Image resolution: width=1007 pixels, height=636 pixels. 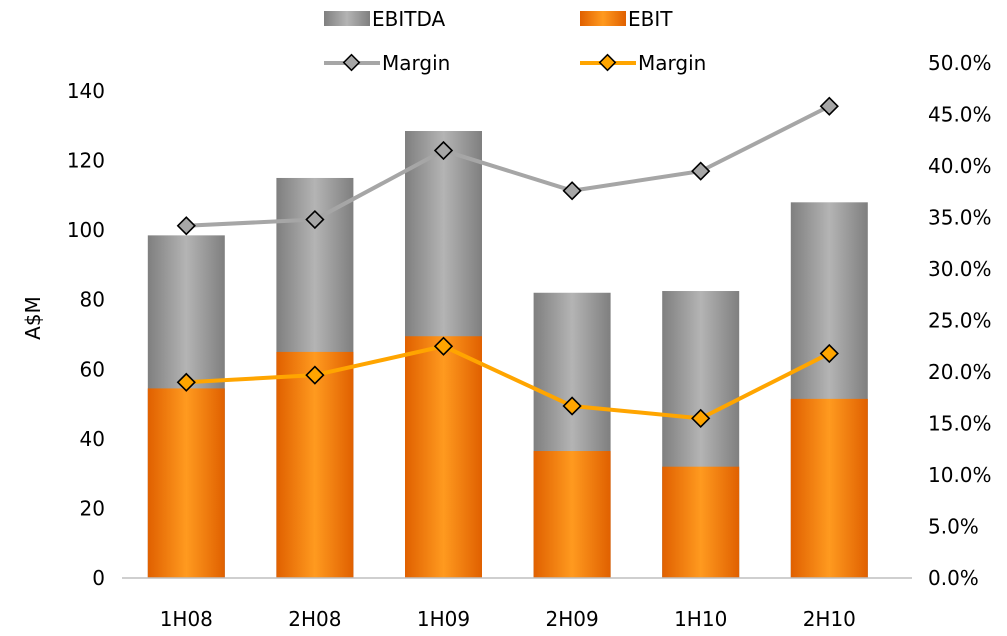 What do you see at coordinates (443, 619) in the screenshot?
I see `x-tick-label-1h09: 1H09` at bounding box center [443, 619].